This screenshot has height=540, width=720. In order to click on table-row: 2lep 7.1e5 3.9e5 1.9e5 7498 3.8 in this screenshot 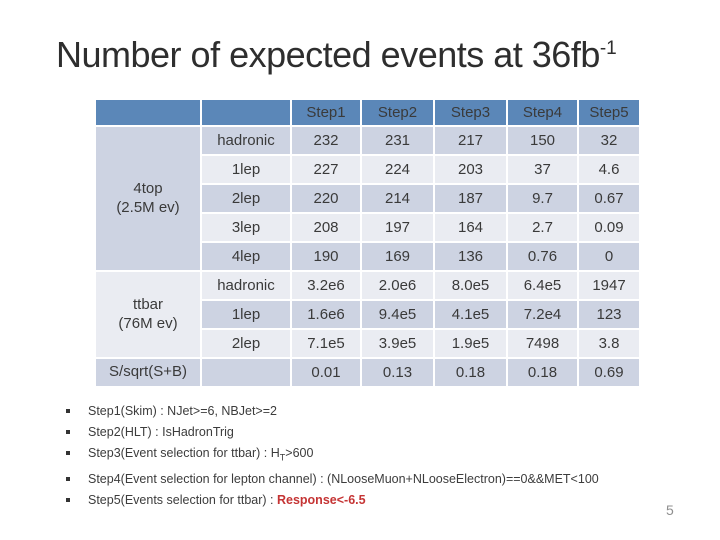, I will do `click(367, 343)`.